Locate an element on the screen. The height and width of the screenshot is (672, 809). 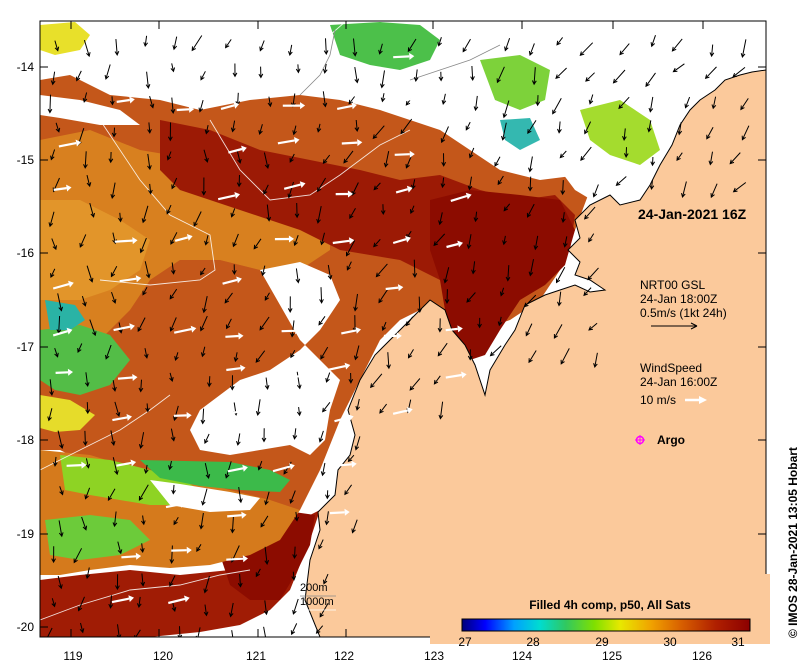
colorbar-gradient is located at coordinates (606, 625).